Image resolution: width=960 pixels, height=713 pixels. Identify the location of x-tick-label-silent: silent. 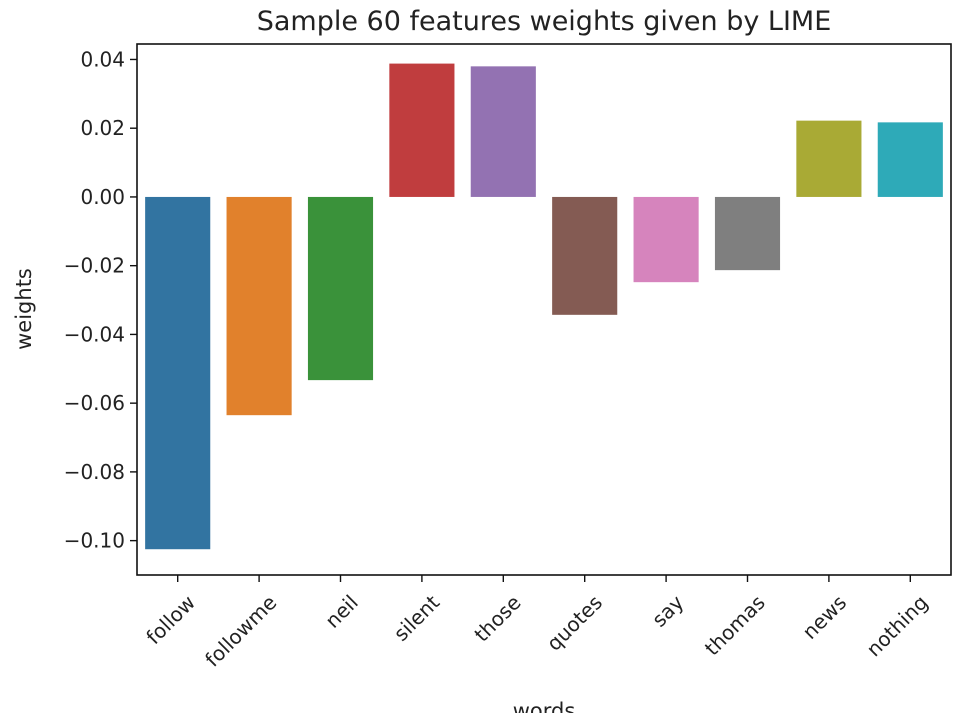
(417, 618).